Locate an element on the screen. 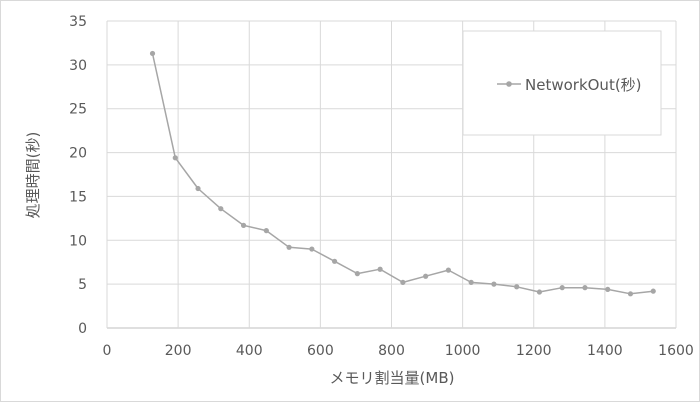 The image size is (700, 406). y-tick-label: 0 is located at coordinates (82, 329).